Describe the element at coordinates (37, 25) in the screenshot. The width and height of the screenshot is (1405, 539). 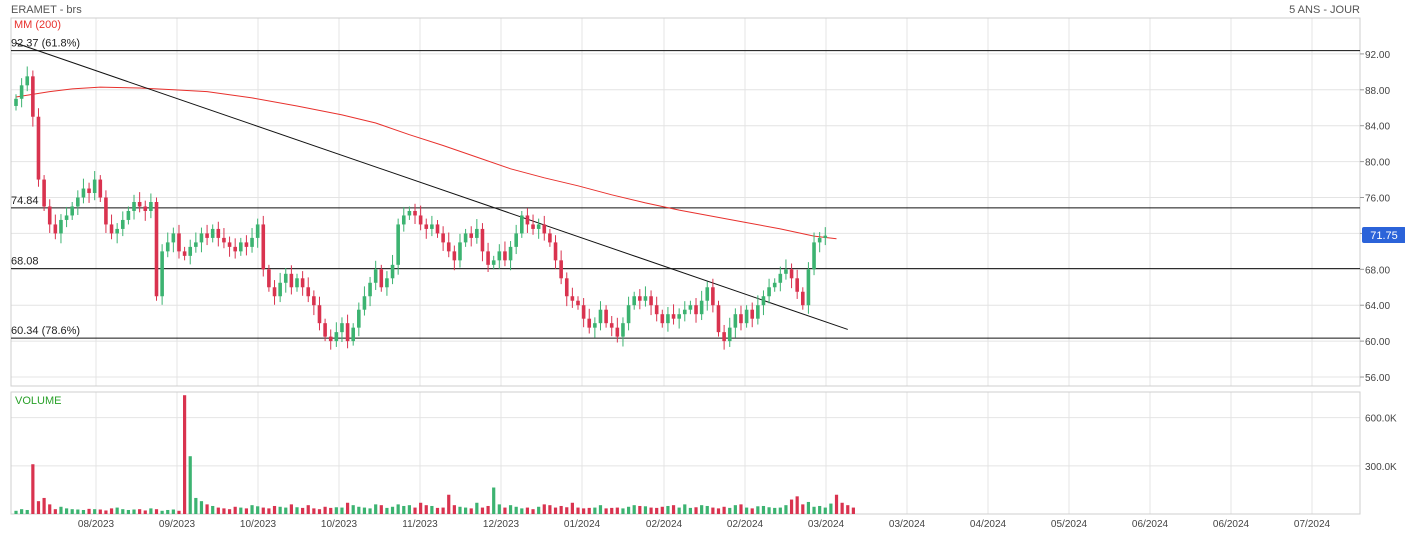
I see `ma-legend: MM (200)` at that location.